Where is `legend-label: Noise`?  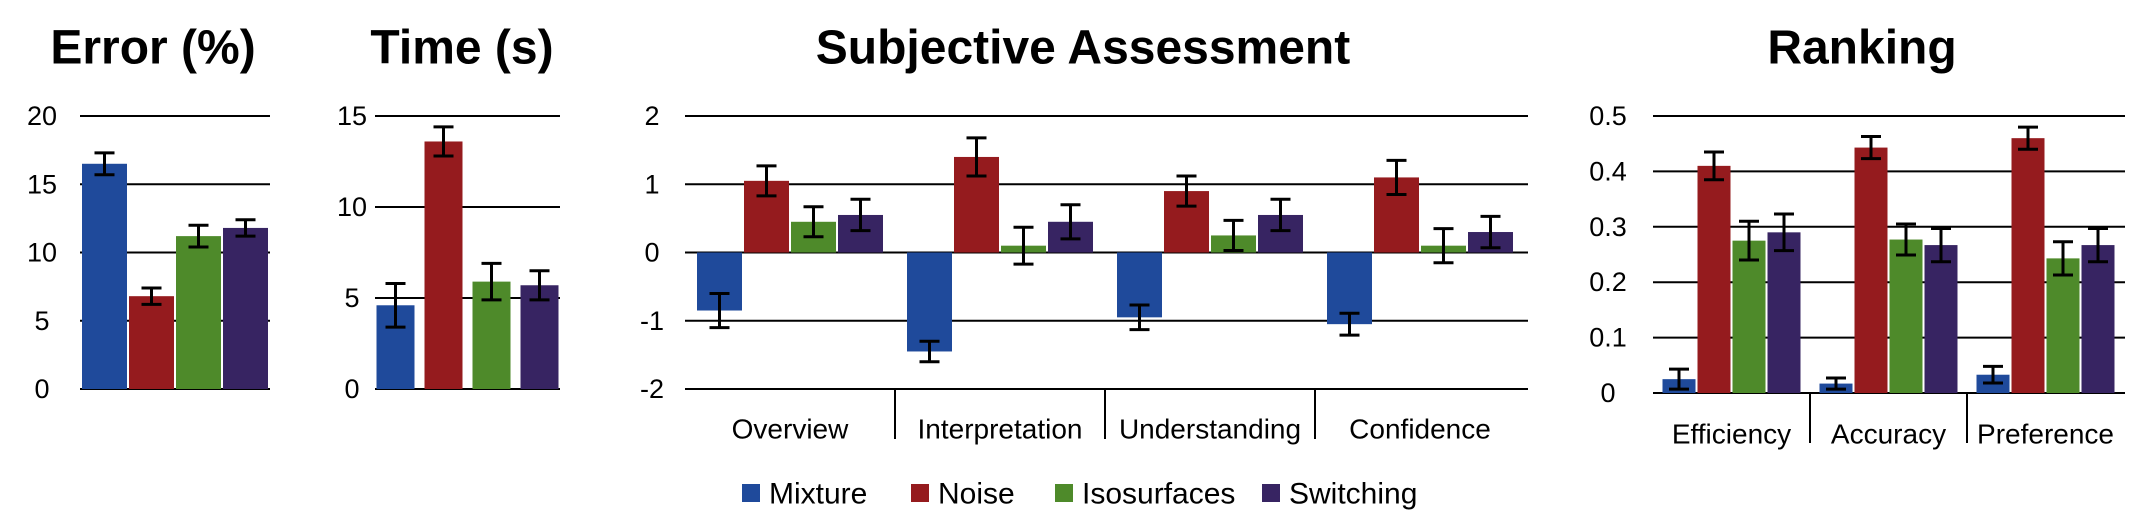 legend-label: Noise is located at coordinates (976, 494).